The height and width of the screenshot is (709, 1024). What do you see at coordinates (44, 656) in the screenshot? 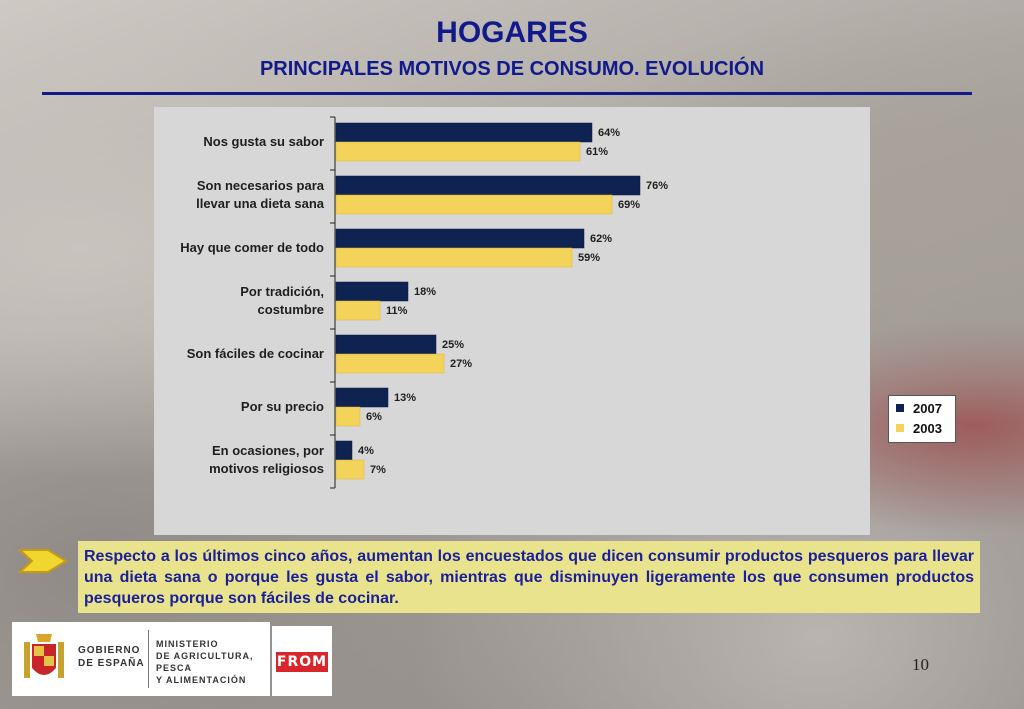
I see `coat-of-arms-icon` at bounding box center [44, 656].